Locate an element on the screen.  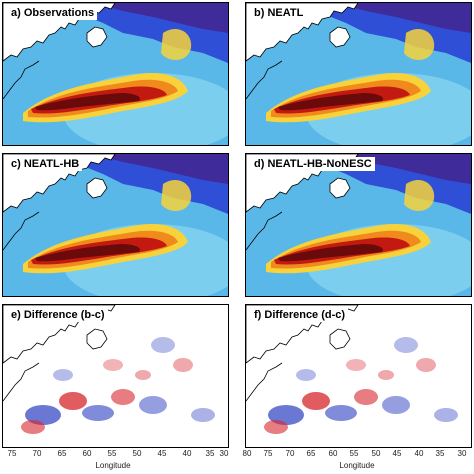
panel-label: a) Observations is located at coordinates (53, 13).